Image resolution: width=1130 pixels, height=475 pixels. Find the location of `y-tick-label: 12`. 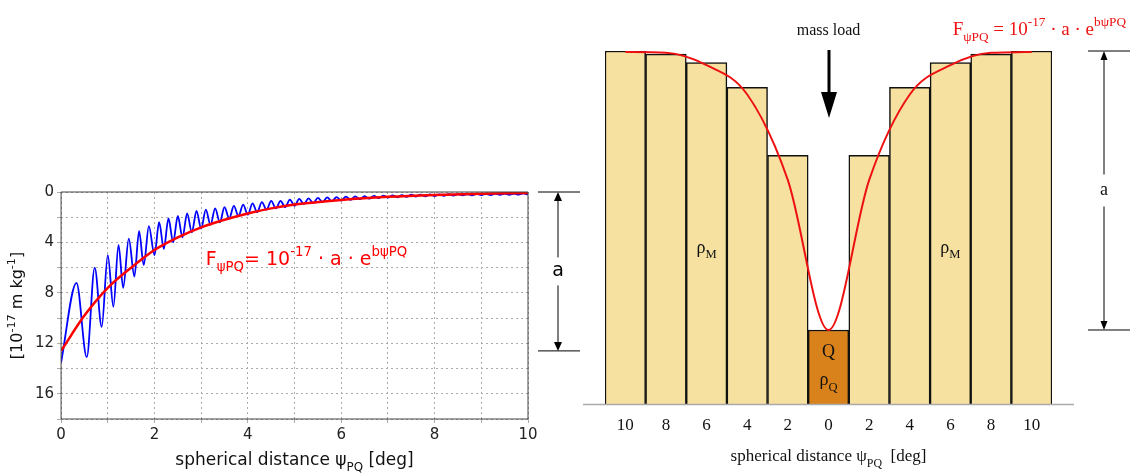

y-tick-label: 12 is located at coordinates (44, 342).